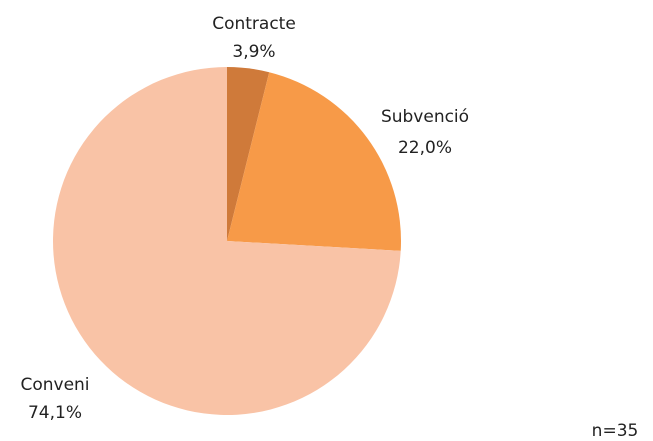 Image resolution: width=653 pixels, height=441 pixels. I want to click on slice-label: Conveni, so click(54, 385).